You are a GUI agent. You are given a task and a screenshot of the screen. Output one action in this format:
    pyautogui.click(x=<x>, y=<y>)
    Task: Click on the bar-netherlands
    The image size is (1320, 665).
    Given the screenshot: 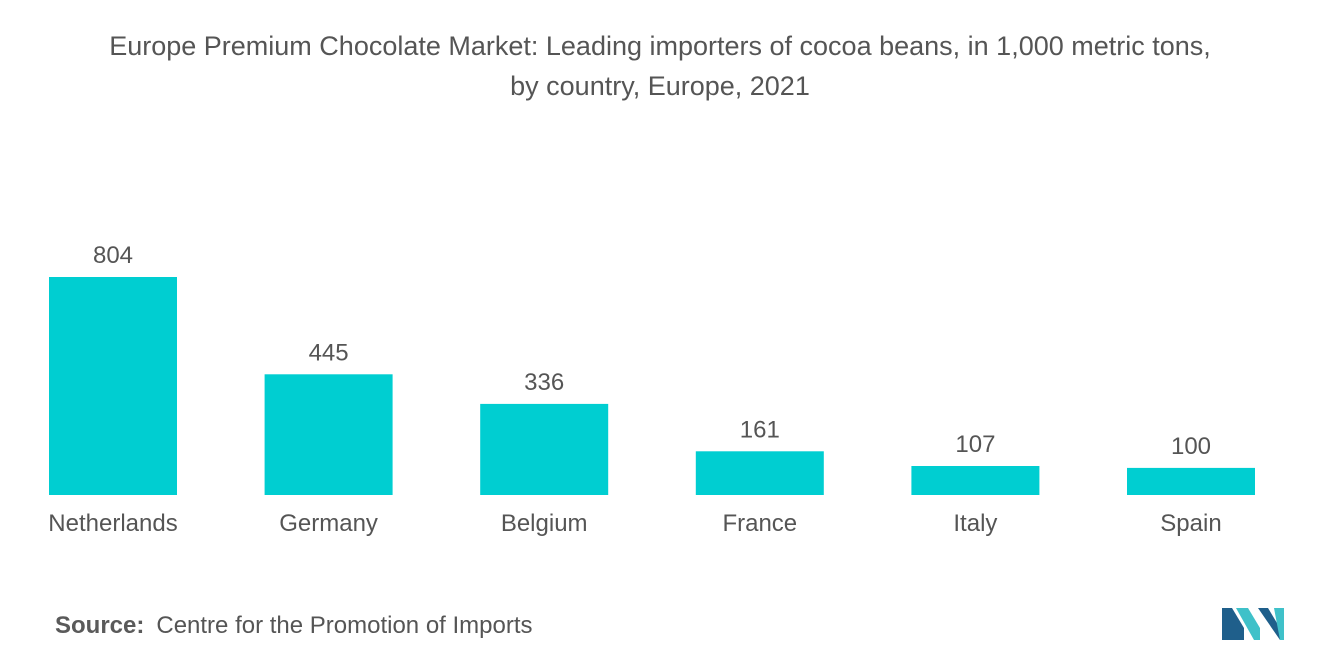 What is the action you would take?
    pyautogui.click(x=113, y=386)
    